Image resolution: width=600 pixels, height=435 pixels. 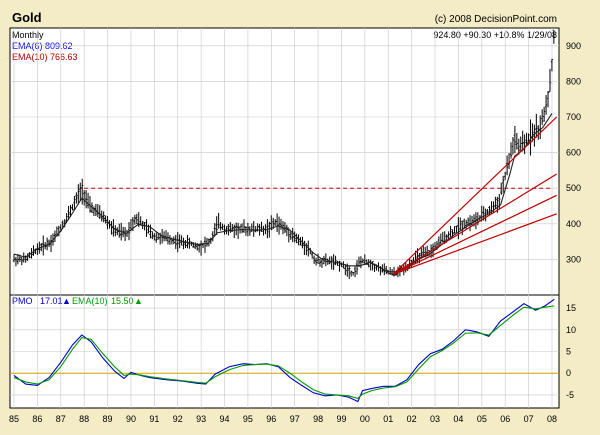 What do you see at coordinates (295, 419) in the screenshot?
I see `x-tick-label: 97` at bounding box center [295, 419].